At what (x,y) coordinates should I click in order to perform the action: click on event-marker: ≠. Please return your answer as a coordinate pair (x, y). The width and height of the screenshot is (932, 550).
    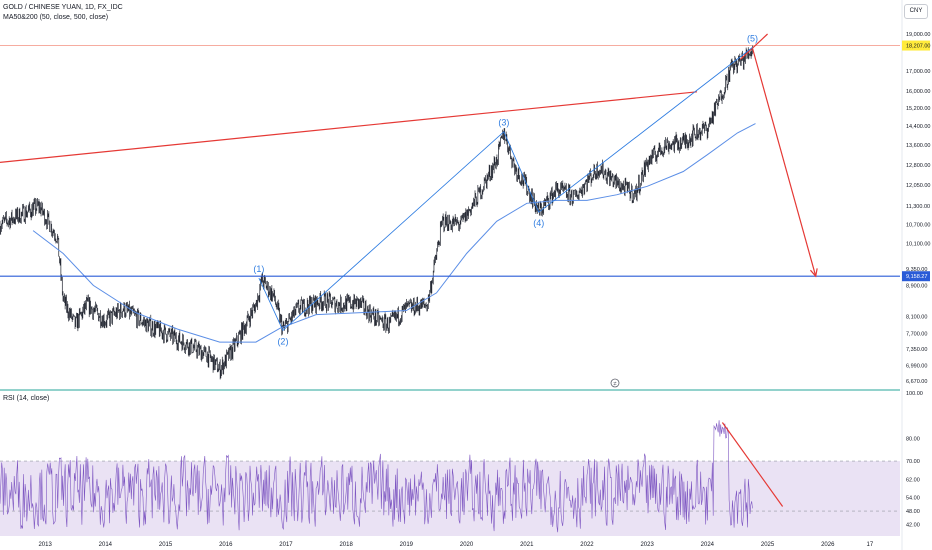
    Looking at the image, I should click on (615, 383).